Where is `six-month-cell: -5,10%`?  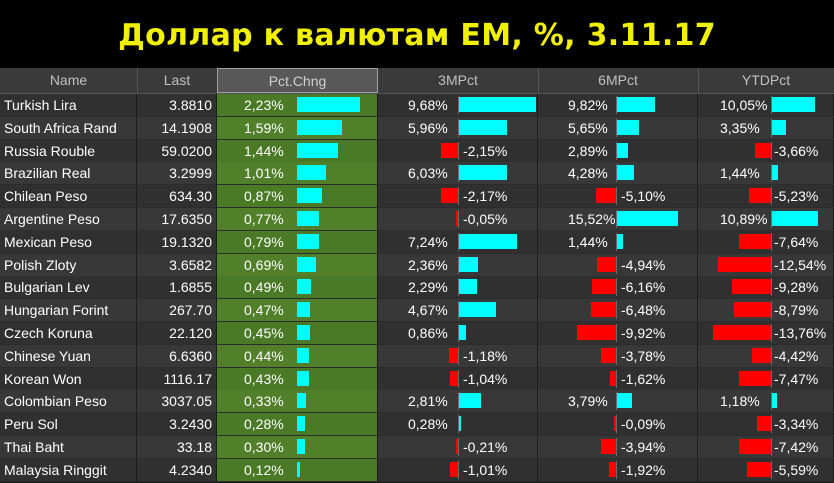 six-month-cell: -5,10% is located at coordinates (618, 196).